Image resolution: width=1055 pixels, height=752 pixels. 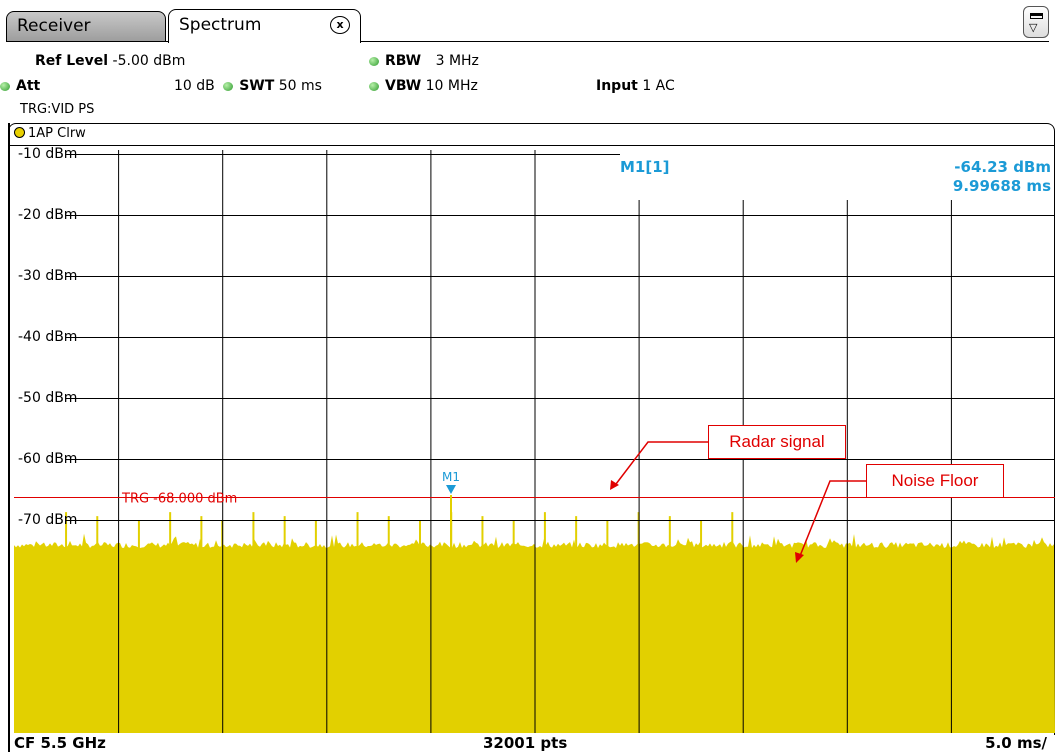 What do you see at coordinates (661, 463) in the screenshot?
I see `radar-arrow` at bounding box center [661, 463].